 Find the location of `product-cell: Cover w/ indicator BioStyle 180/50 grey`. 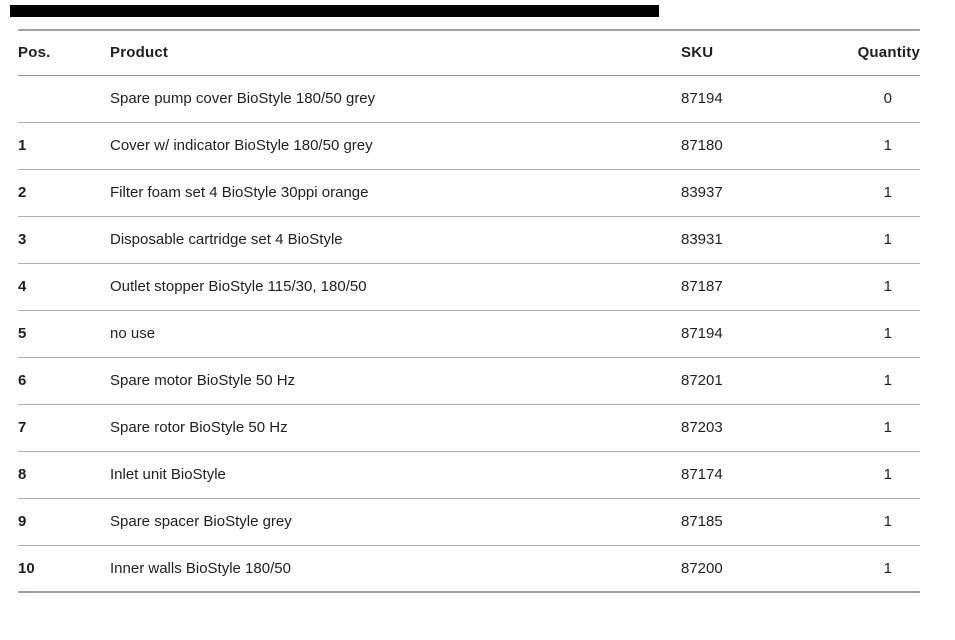

product-cell: Cover w/ indicator BioStyle 180/50 grey is located at coordinates (241, 145).